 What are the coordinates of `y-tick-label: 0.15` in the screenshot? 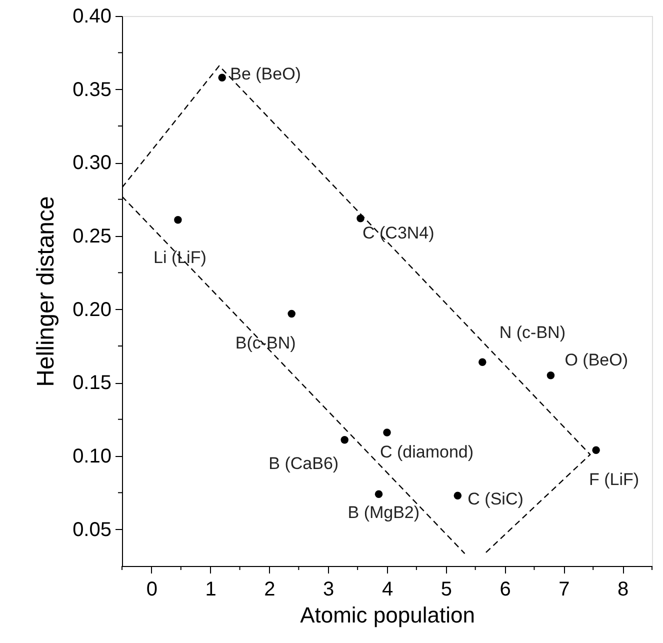 It's located at (92, 383).